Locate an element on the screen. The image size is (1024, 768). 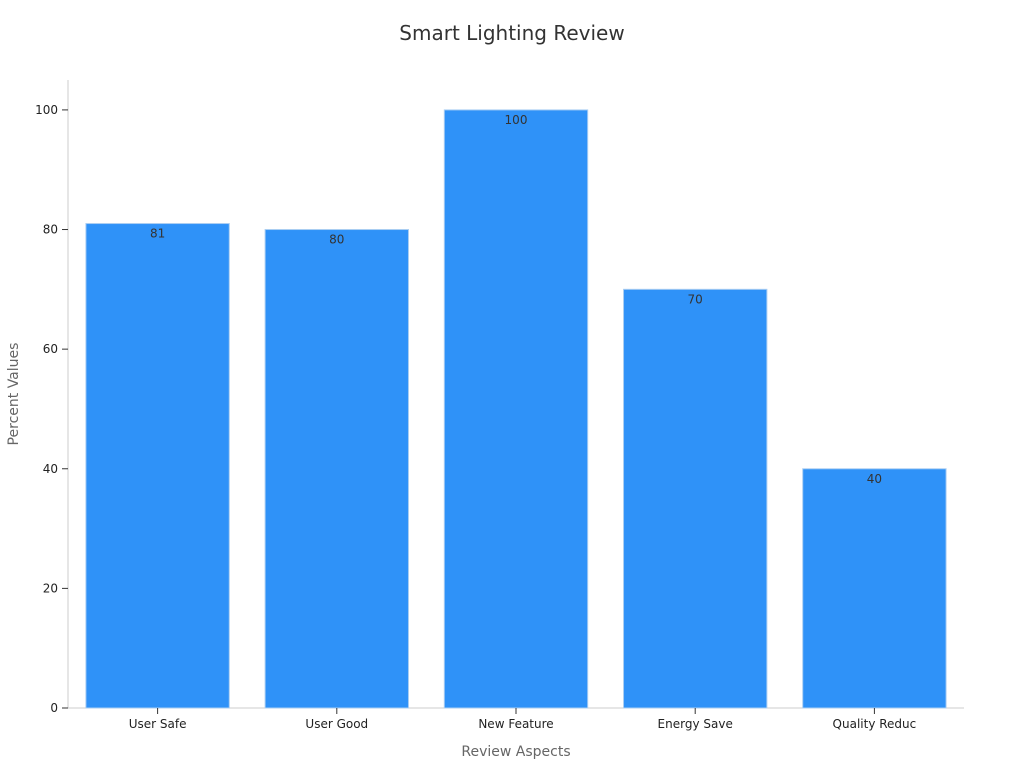
y-axis-title: Percent Values is located at coordinates (14, 394).